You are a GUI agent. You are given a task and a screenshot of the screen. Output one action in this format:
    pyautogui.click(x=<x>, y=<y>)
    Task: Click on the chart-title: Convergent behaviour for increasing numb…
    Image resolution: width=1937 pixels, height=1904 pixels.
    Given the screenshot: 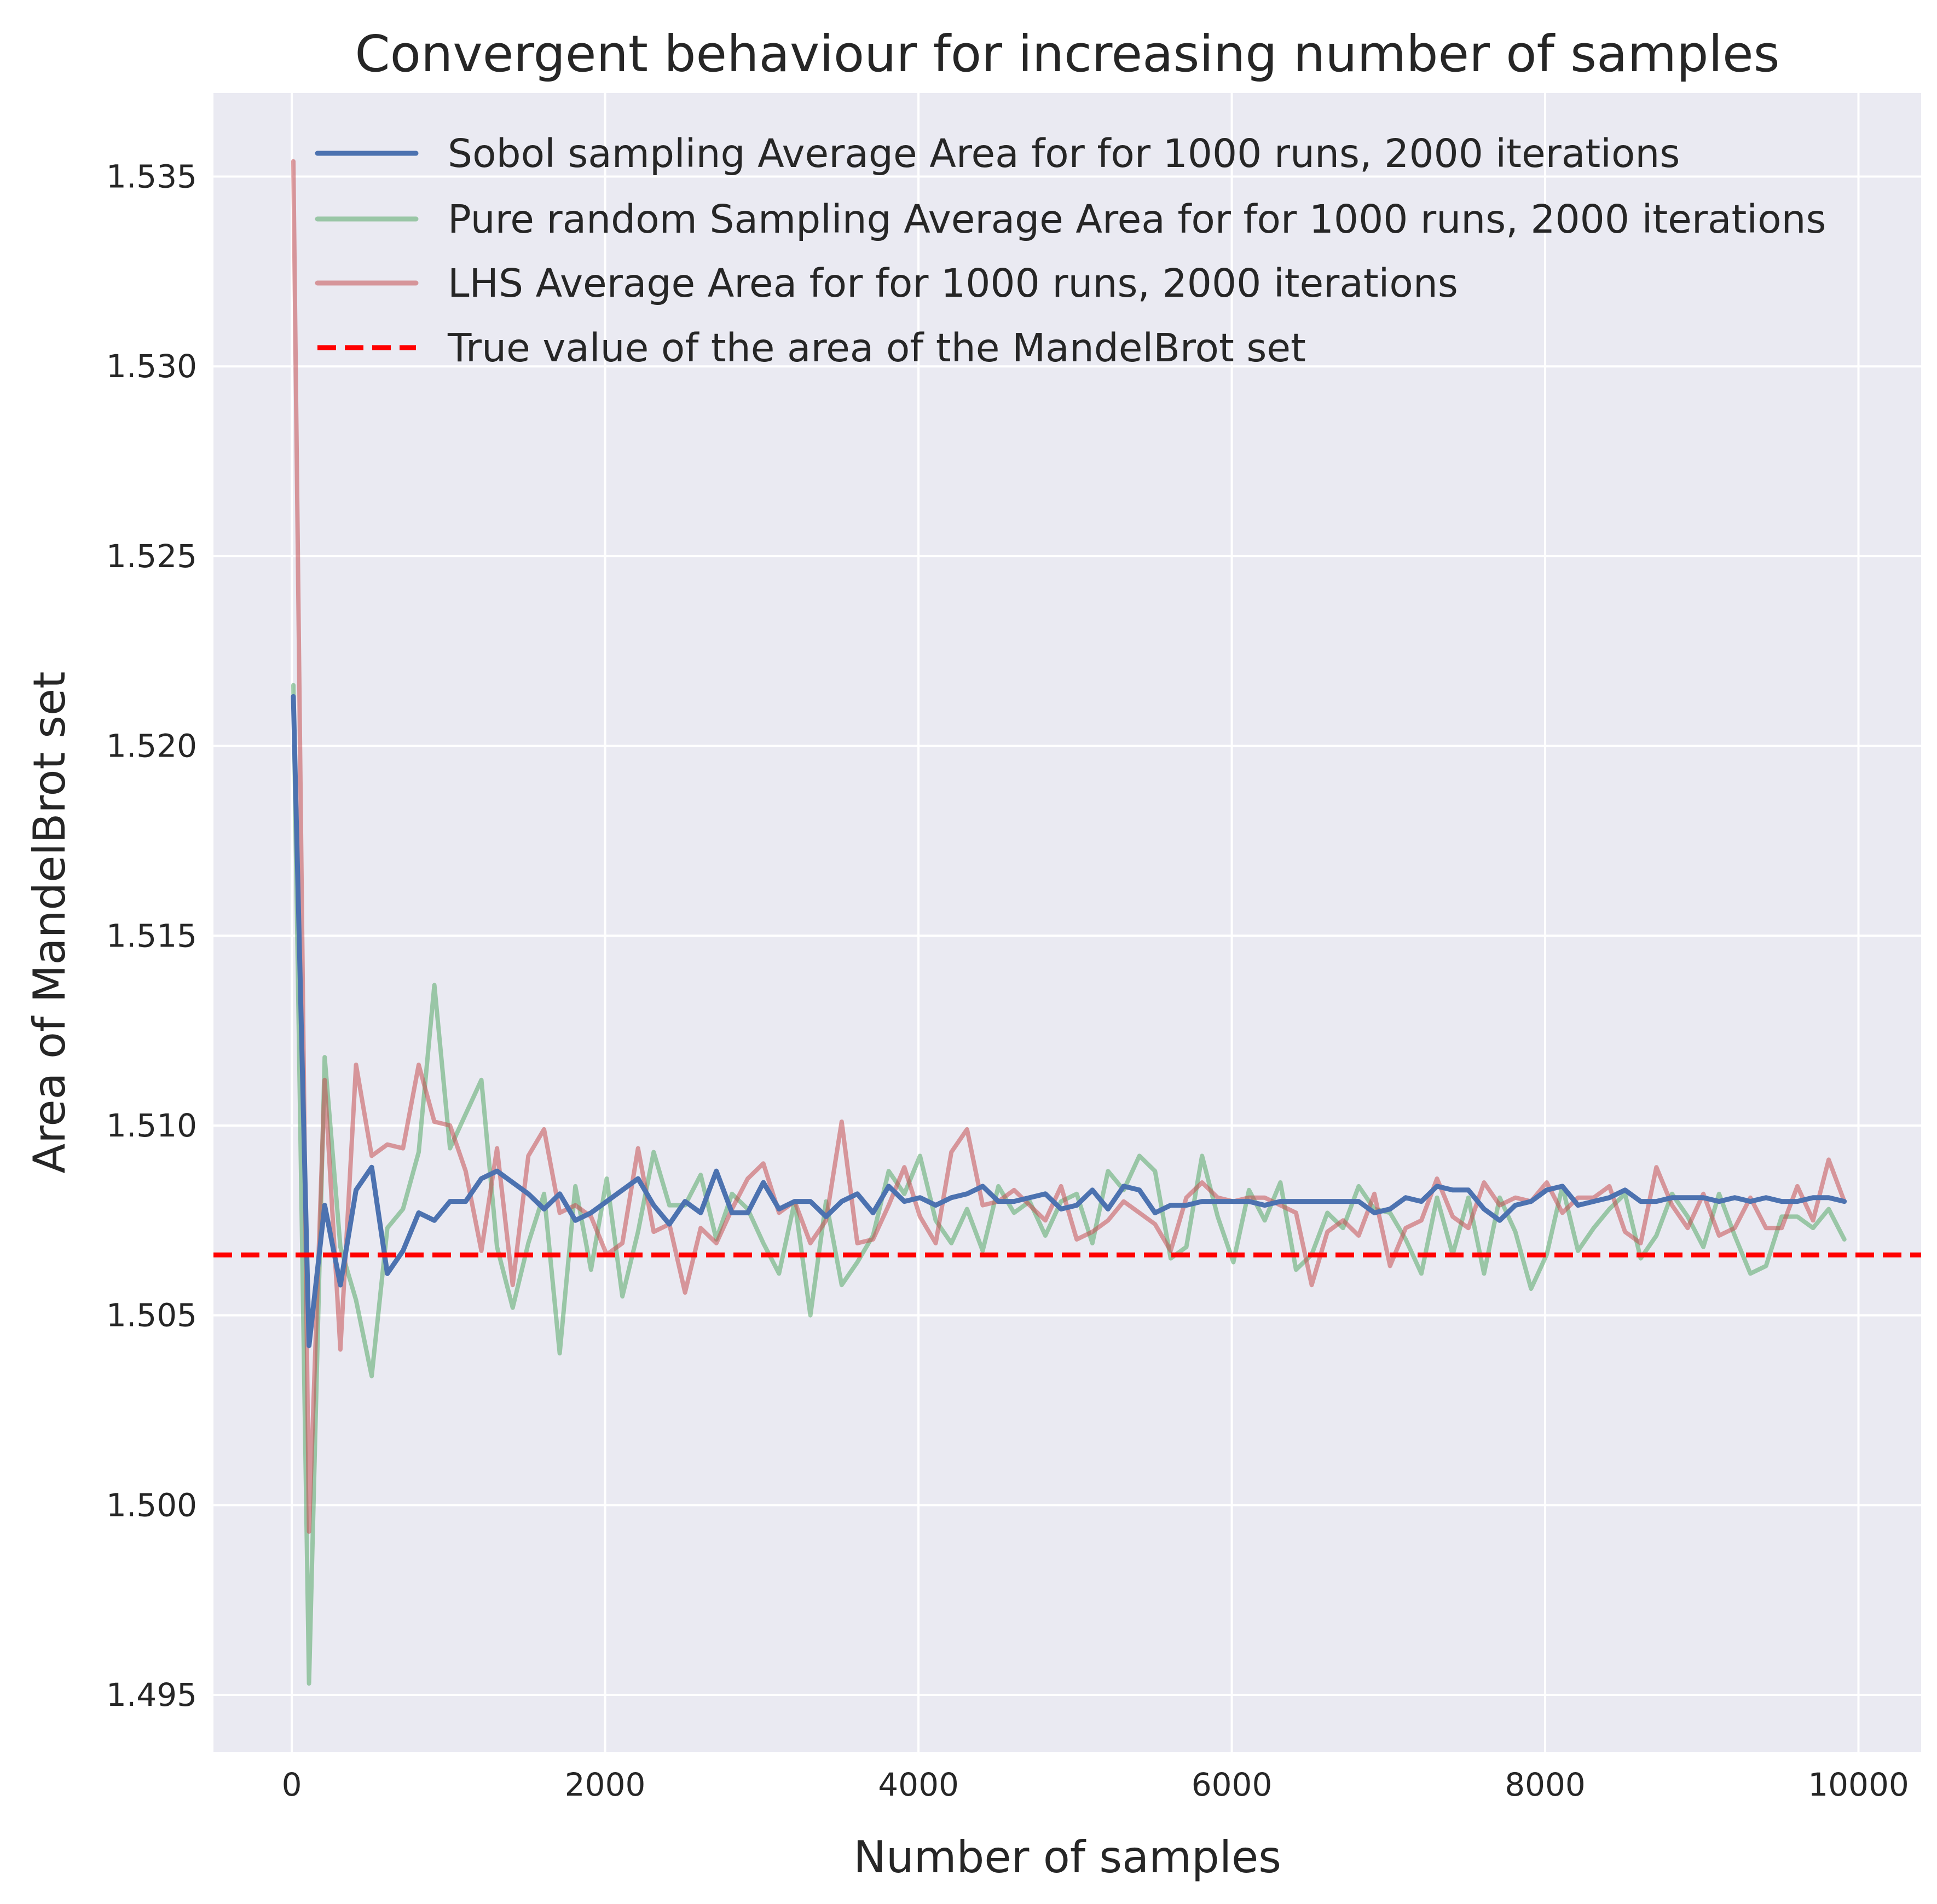 What is the action you would take?
    pyautogui.click(x=1067, y=54)
    